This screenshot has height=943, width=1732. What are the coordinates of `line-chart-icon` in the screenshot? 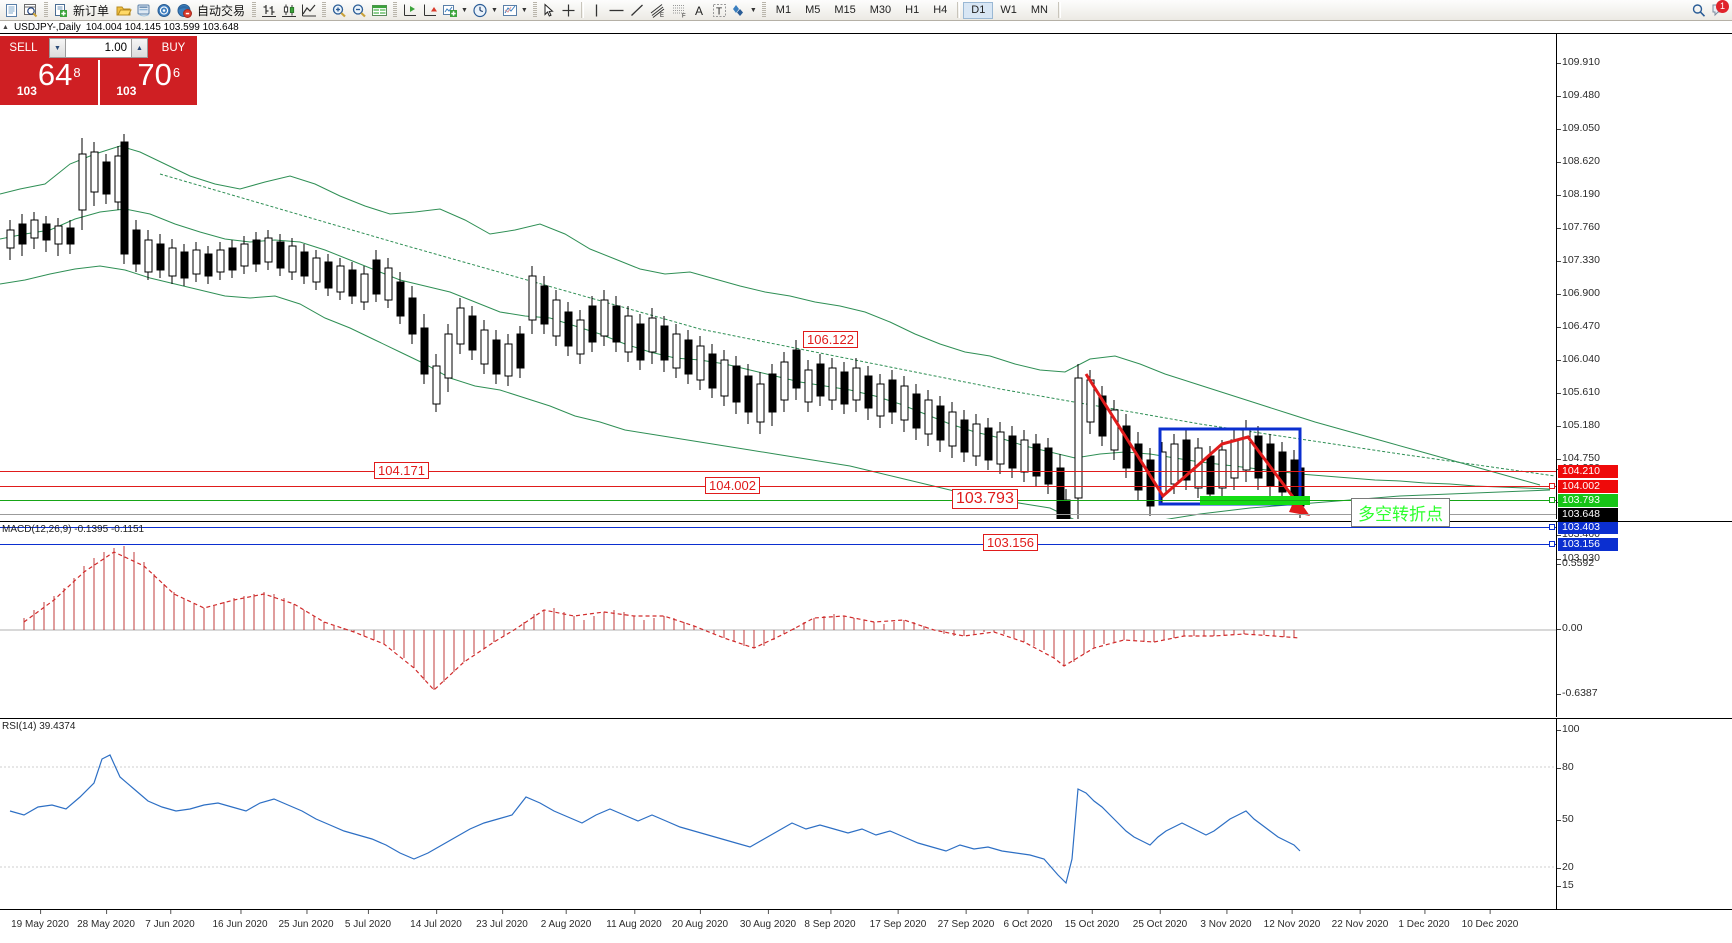 It's located at (309, 10).